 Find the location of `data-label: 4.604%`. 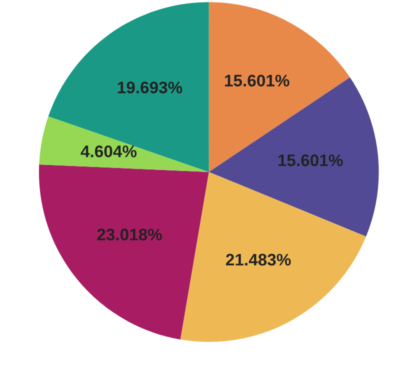

data-label: 4.604% is located at coordinates (108, 152).